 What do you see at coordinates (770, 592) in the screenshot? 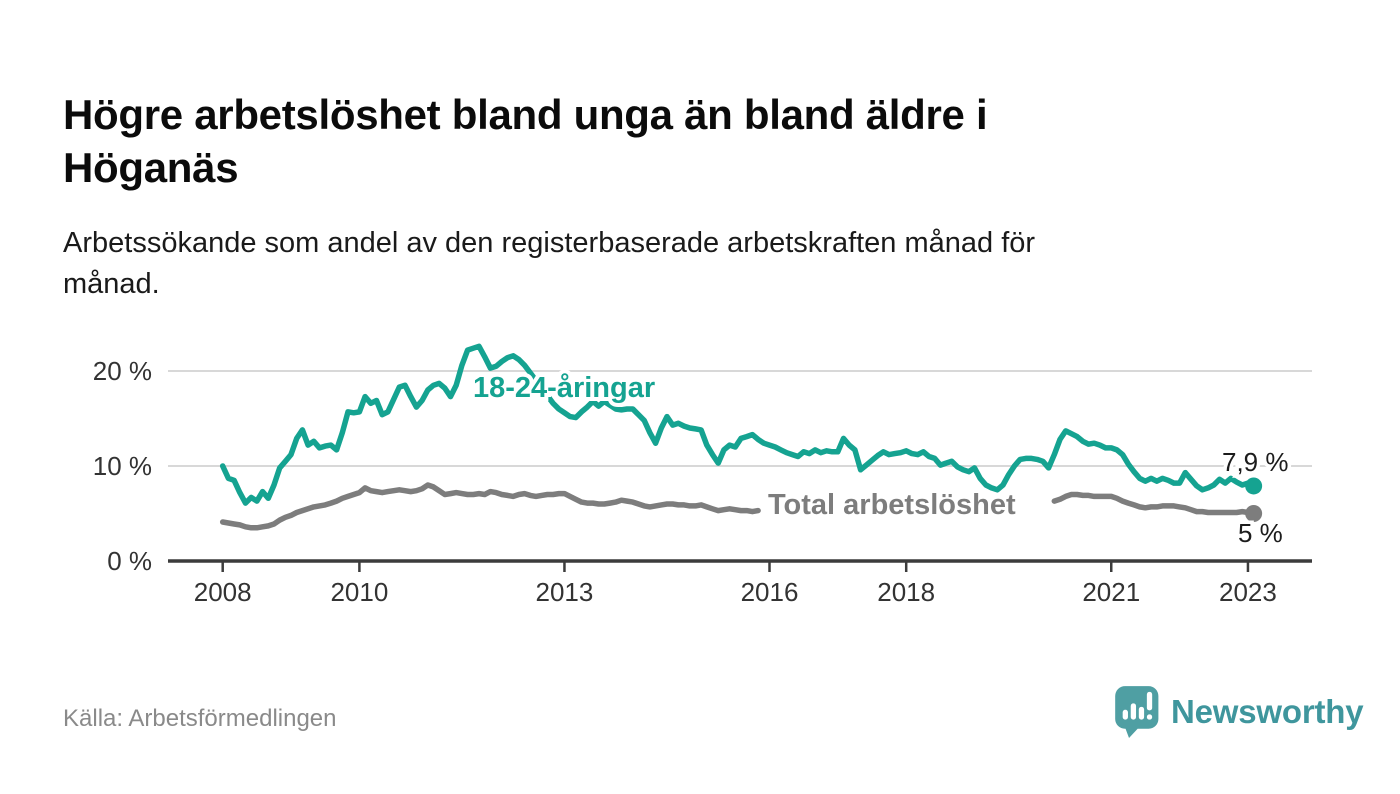
I see `x-tick-label: 2016` at bounding box center [770, 592].